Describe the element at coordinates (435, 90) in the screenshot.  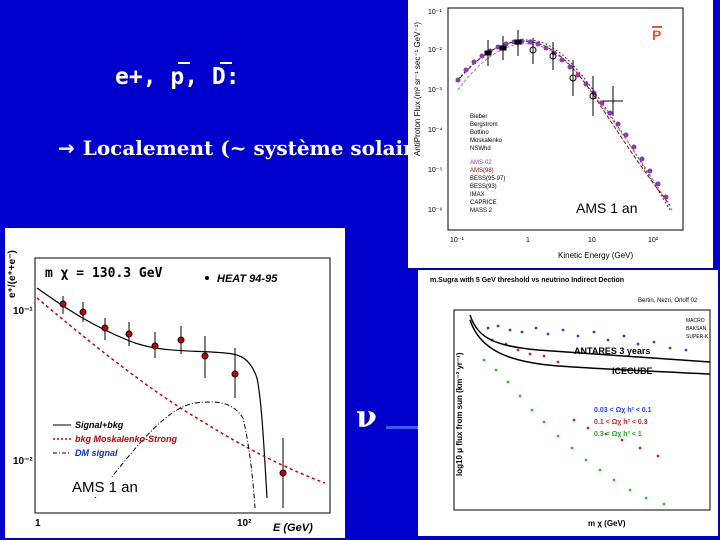
I see `y-tick: 10⁻³` at that location.